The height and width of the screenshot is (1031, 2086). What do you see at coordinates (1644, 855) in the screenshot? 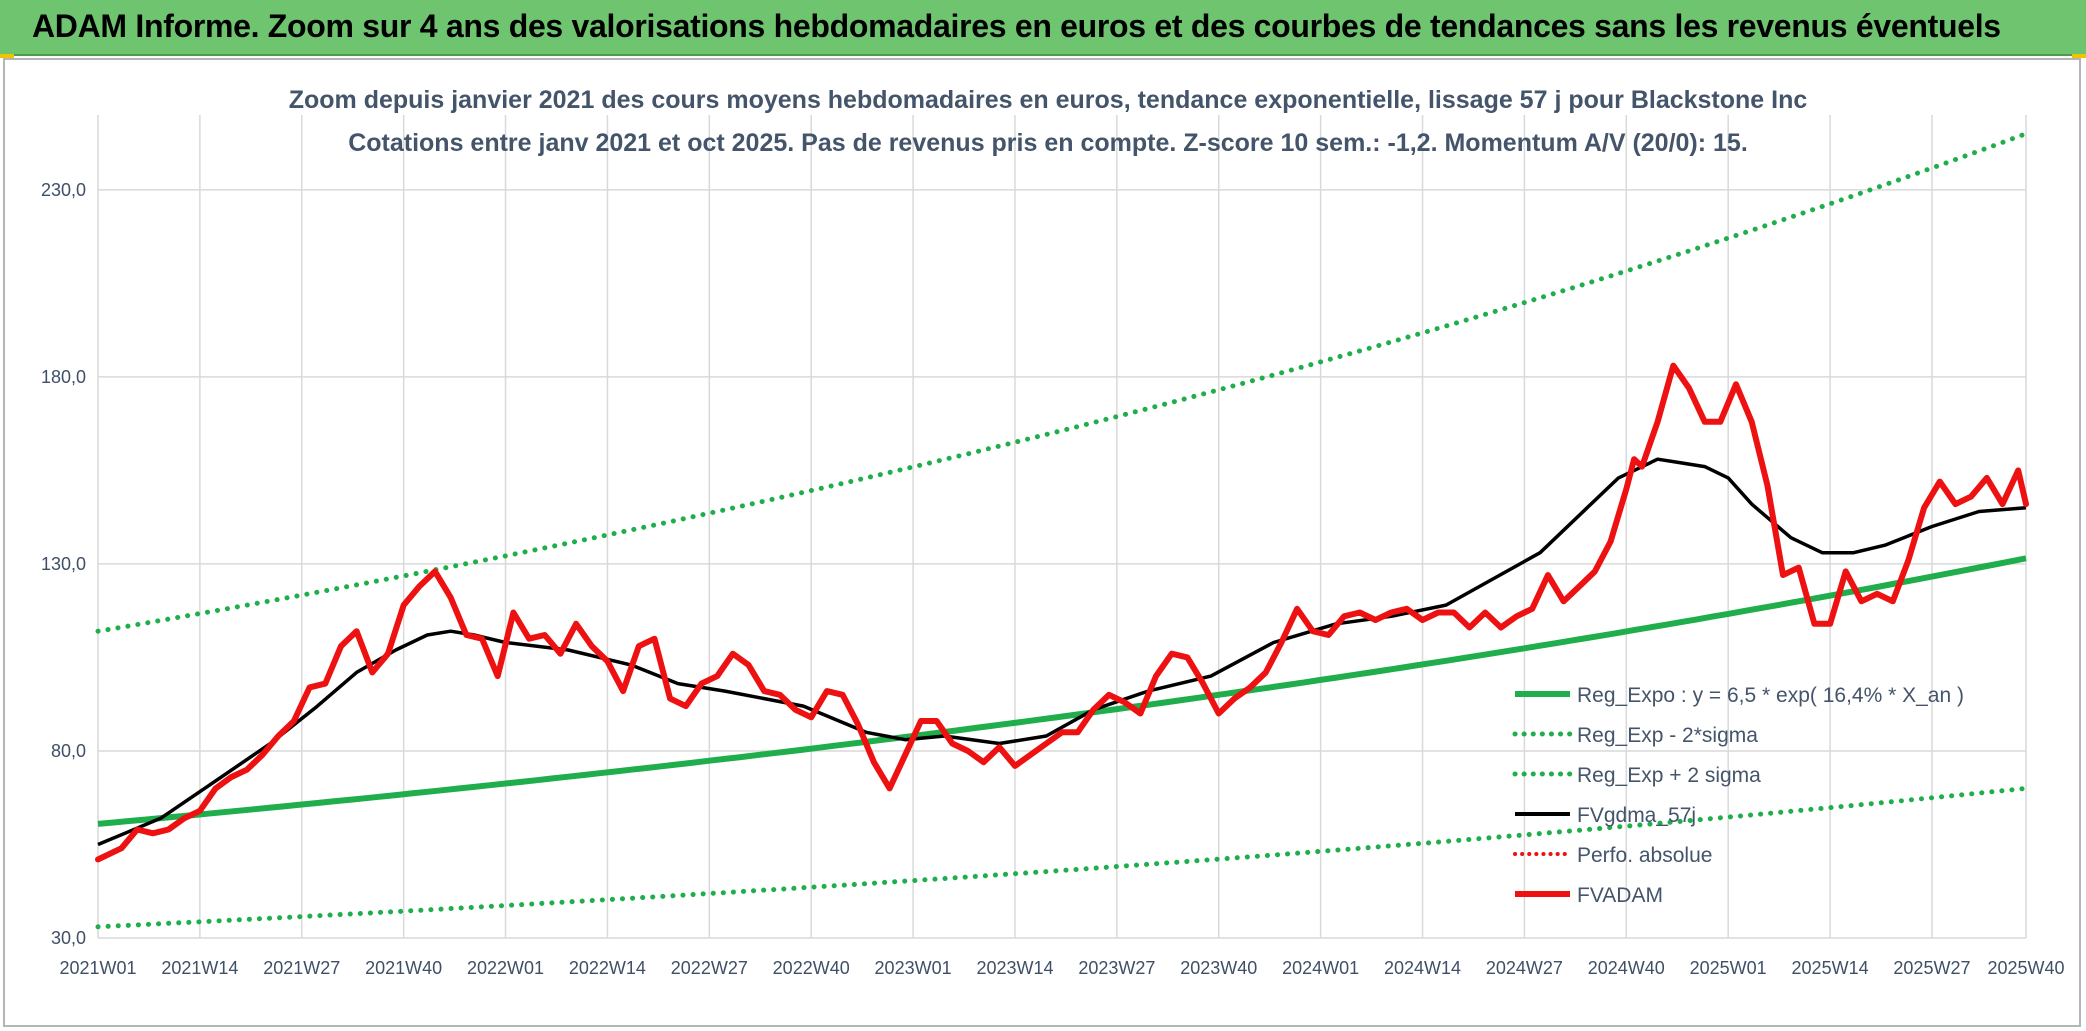
I see `legend-label-perfo: Perfo. absolue` at bounding box center [1644, 855].